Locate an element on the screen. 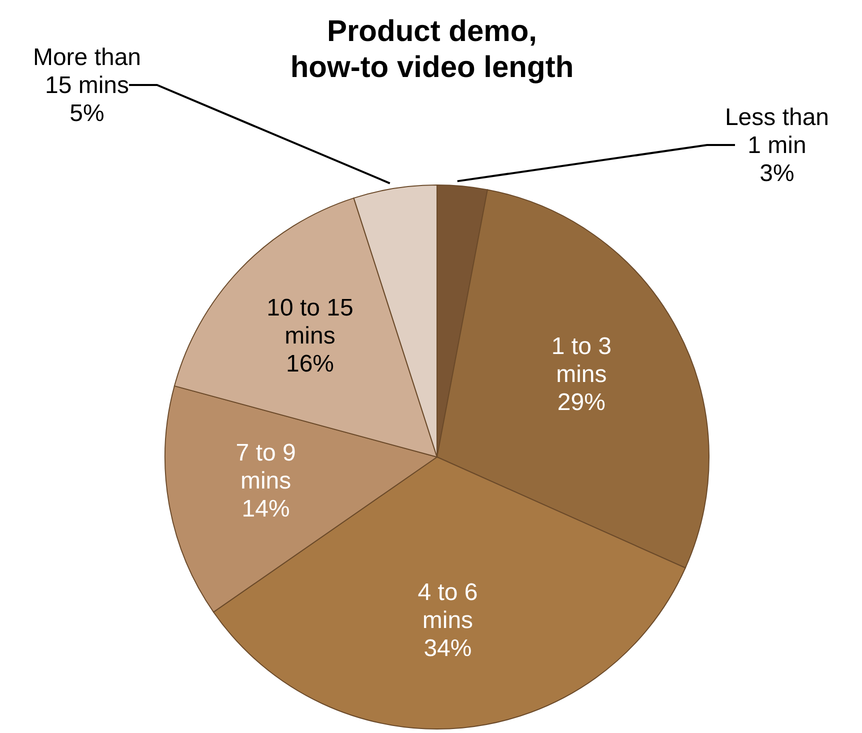 Image resolution: width=862 pixels, height=733 pixels. data-label: 3% is located at coordinates (777, 173).